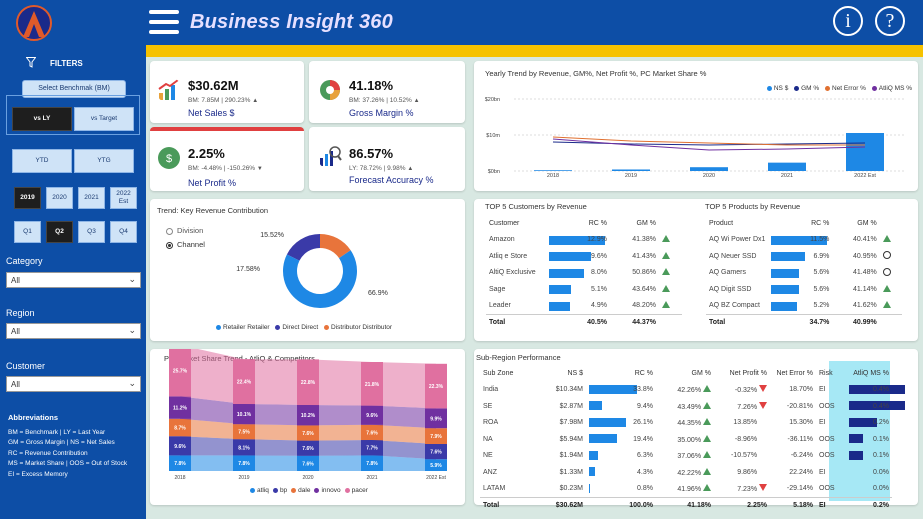 The width and height of the screenshot is (923, 519). What do you see at coordinates (686, 456) in the screenshot?
I see `table-row: NE $1.94M 6.3% 37.06% -10.57% -6.24% OOS 0.1%` at bounding box center [686, 456].